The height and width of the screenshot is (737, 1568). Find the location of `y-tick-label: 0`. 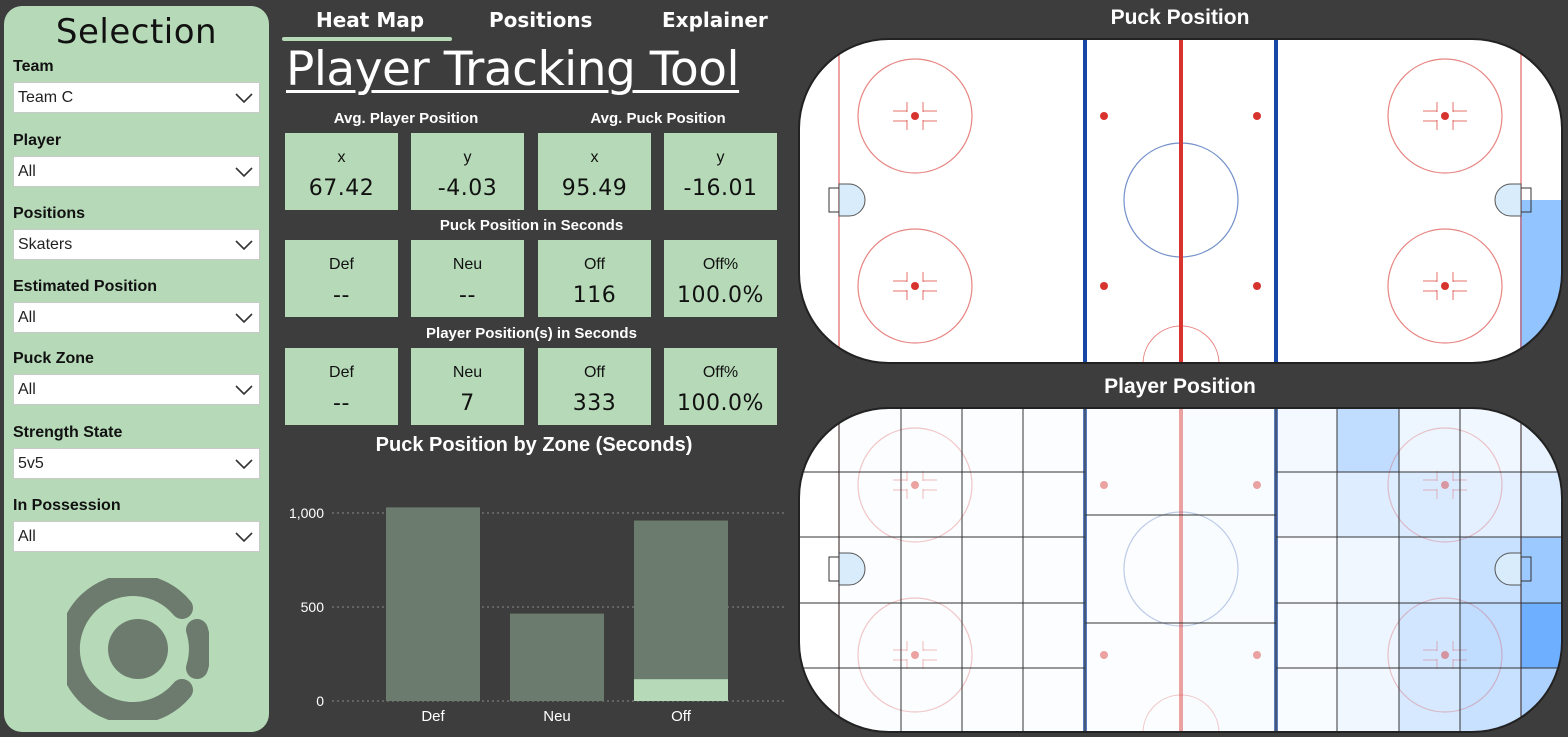

y-tick-label: 0 is located at coordinates (320, 701).